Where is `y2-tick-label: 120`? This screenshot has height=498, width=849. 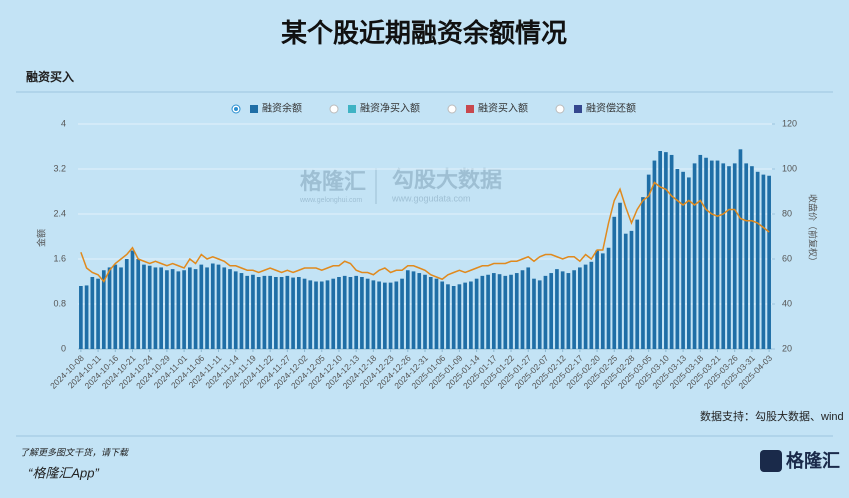 y2-tick-label: 120 is located at coordinates (789, 123).